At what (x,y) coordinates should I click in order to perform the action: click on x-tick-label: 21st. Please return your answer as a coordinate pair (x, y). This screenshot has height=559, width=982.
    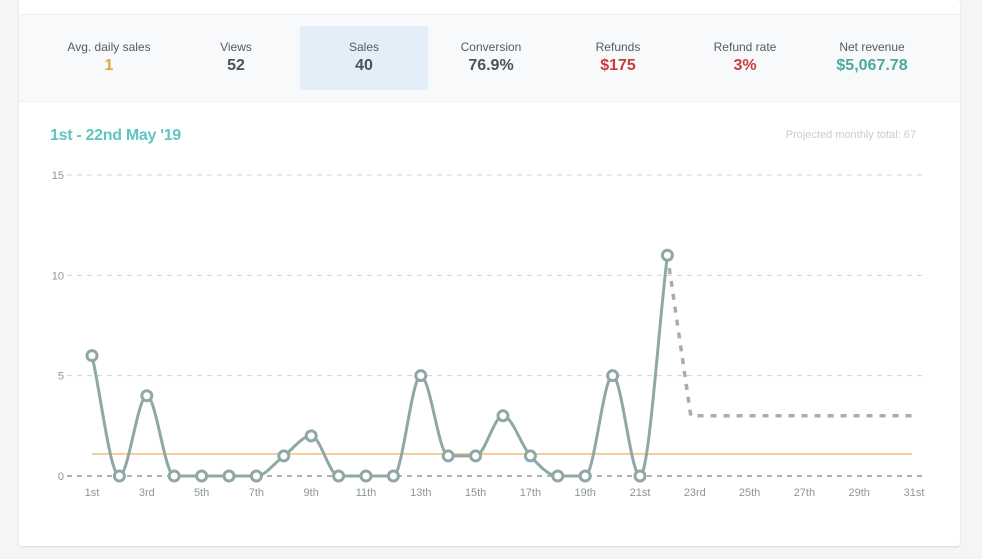
    Looking at the image, I should click on (640, 493).